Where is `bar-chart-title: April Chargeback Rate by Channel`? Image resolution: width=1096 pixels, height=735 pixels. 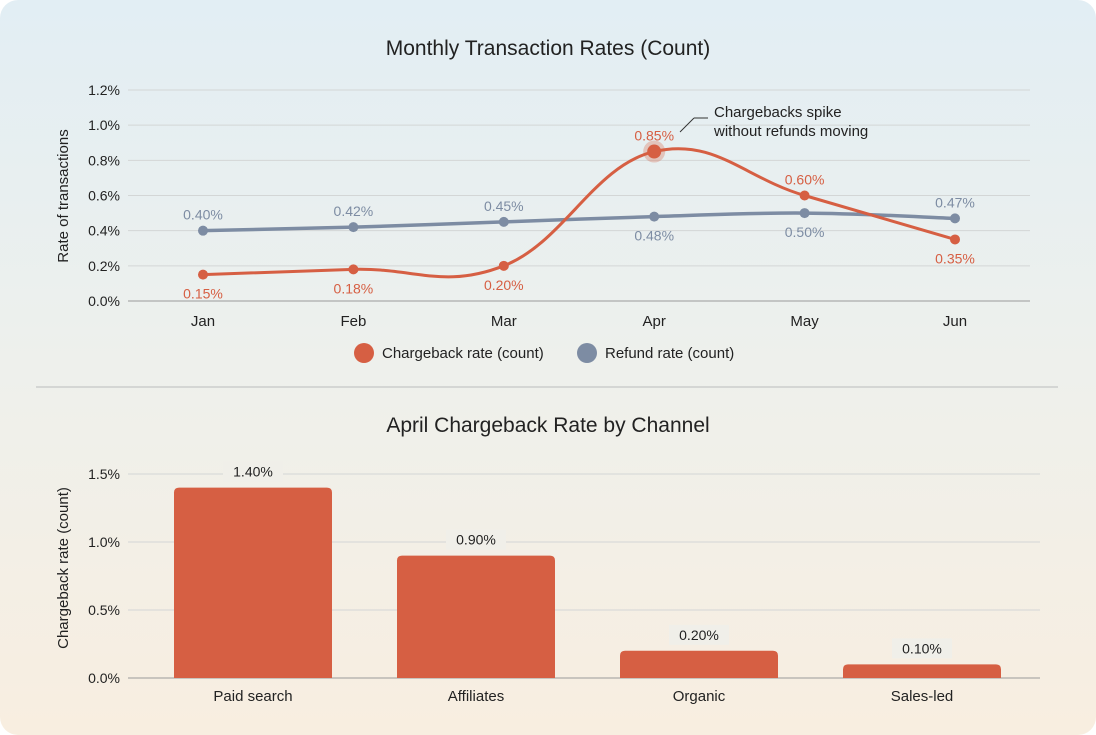 bar-chart-title: April Chargeback Rate by Channel is located at coordinates (547, 425).